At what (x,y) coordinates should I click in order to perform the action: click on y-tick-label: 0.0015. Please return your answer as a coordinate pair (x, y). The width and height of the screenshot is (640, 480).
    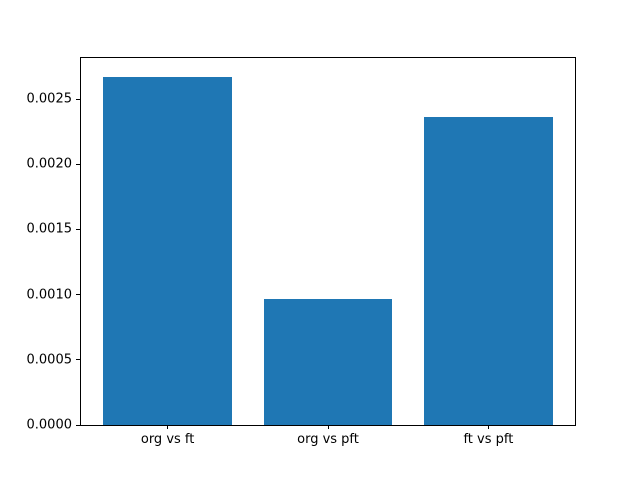
    Looking at the image, I should click on (49, 229).